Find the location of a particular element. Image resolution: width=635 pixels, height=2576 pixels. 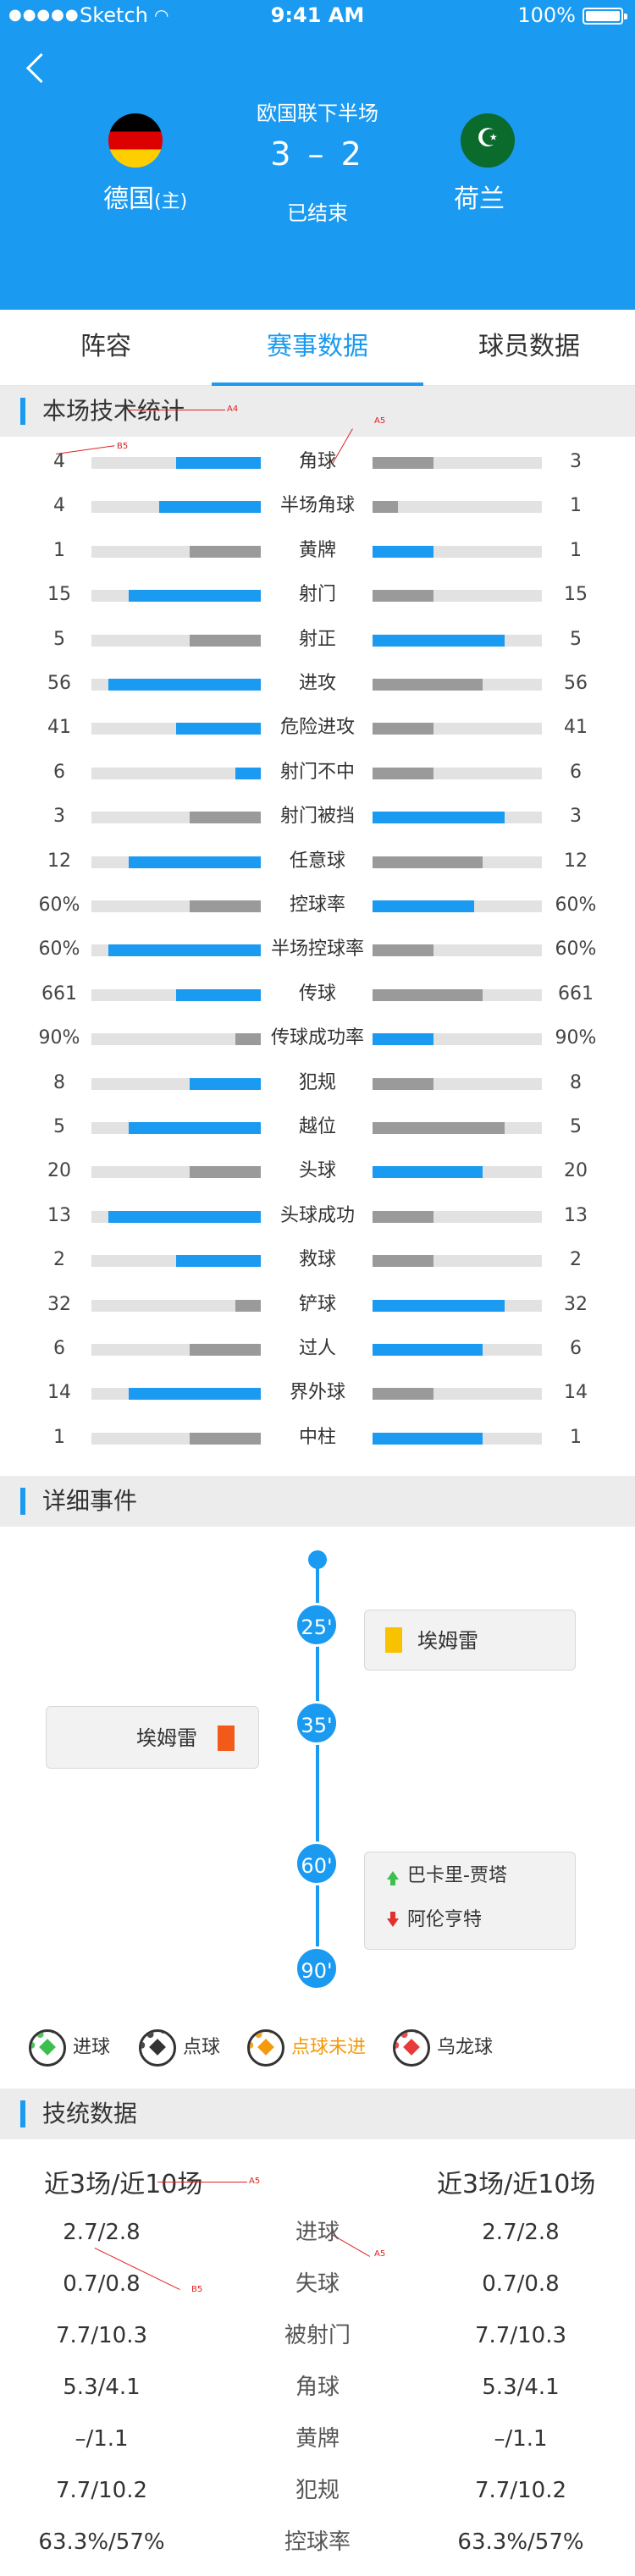

tech-row: 2.7/2.8 进球 2.7/2.8 is located at coordinates (317, 2232).